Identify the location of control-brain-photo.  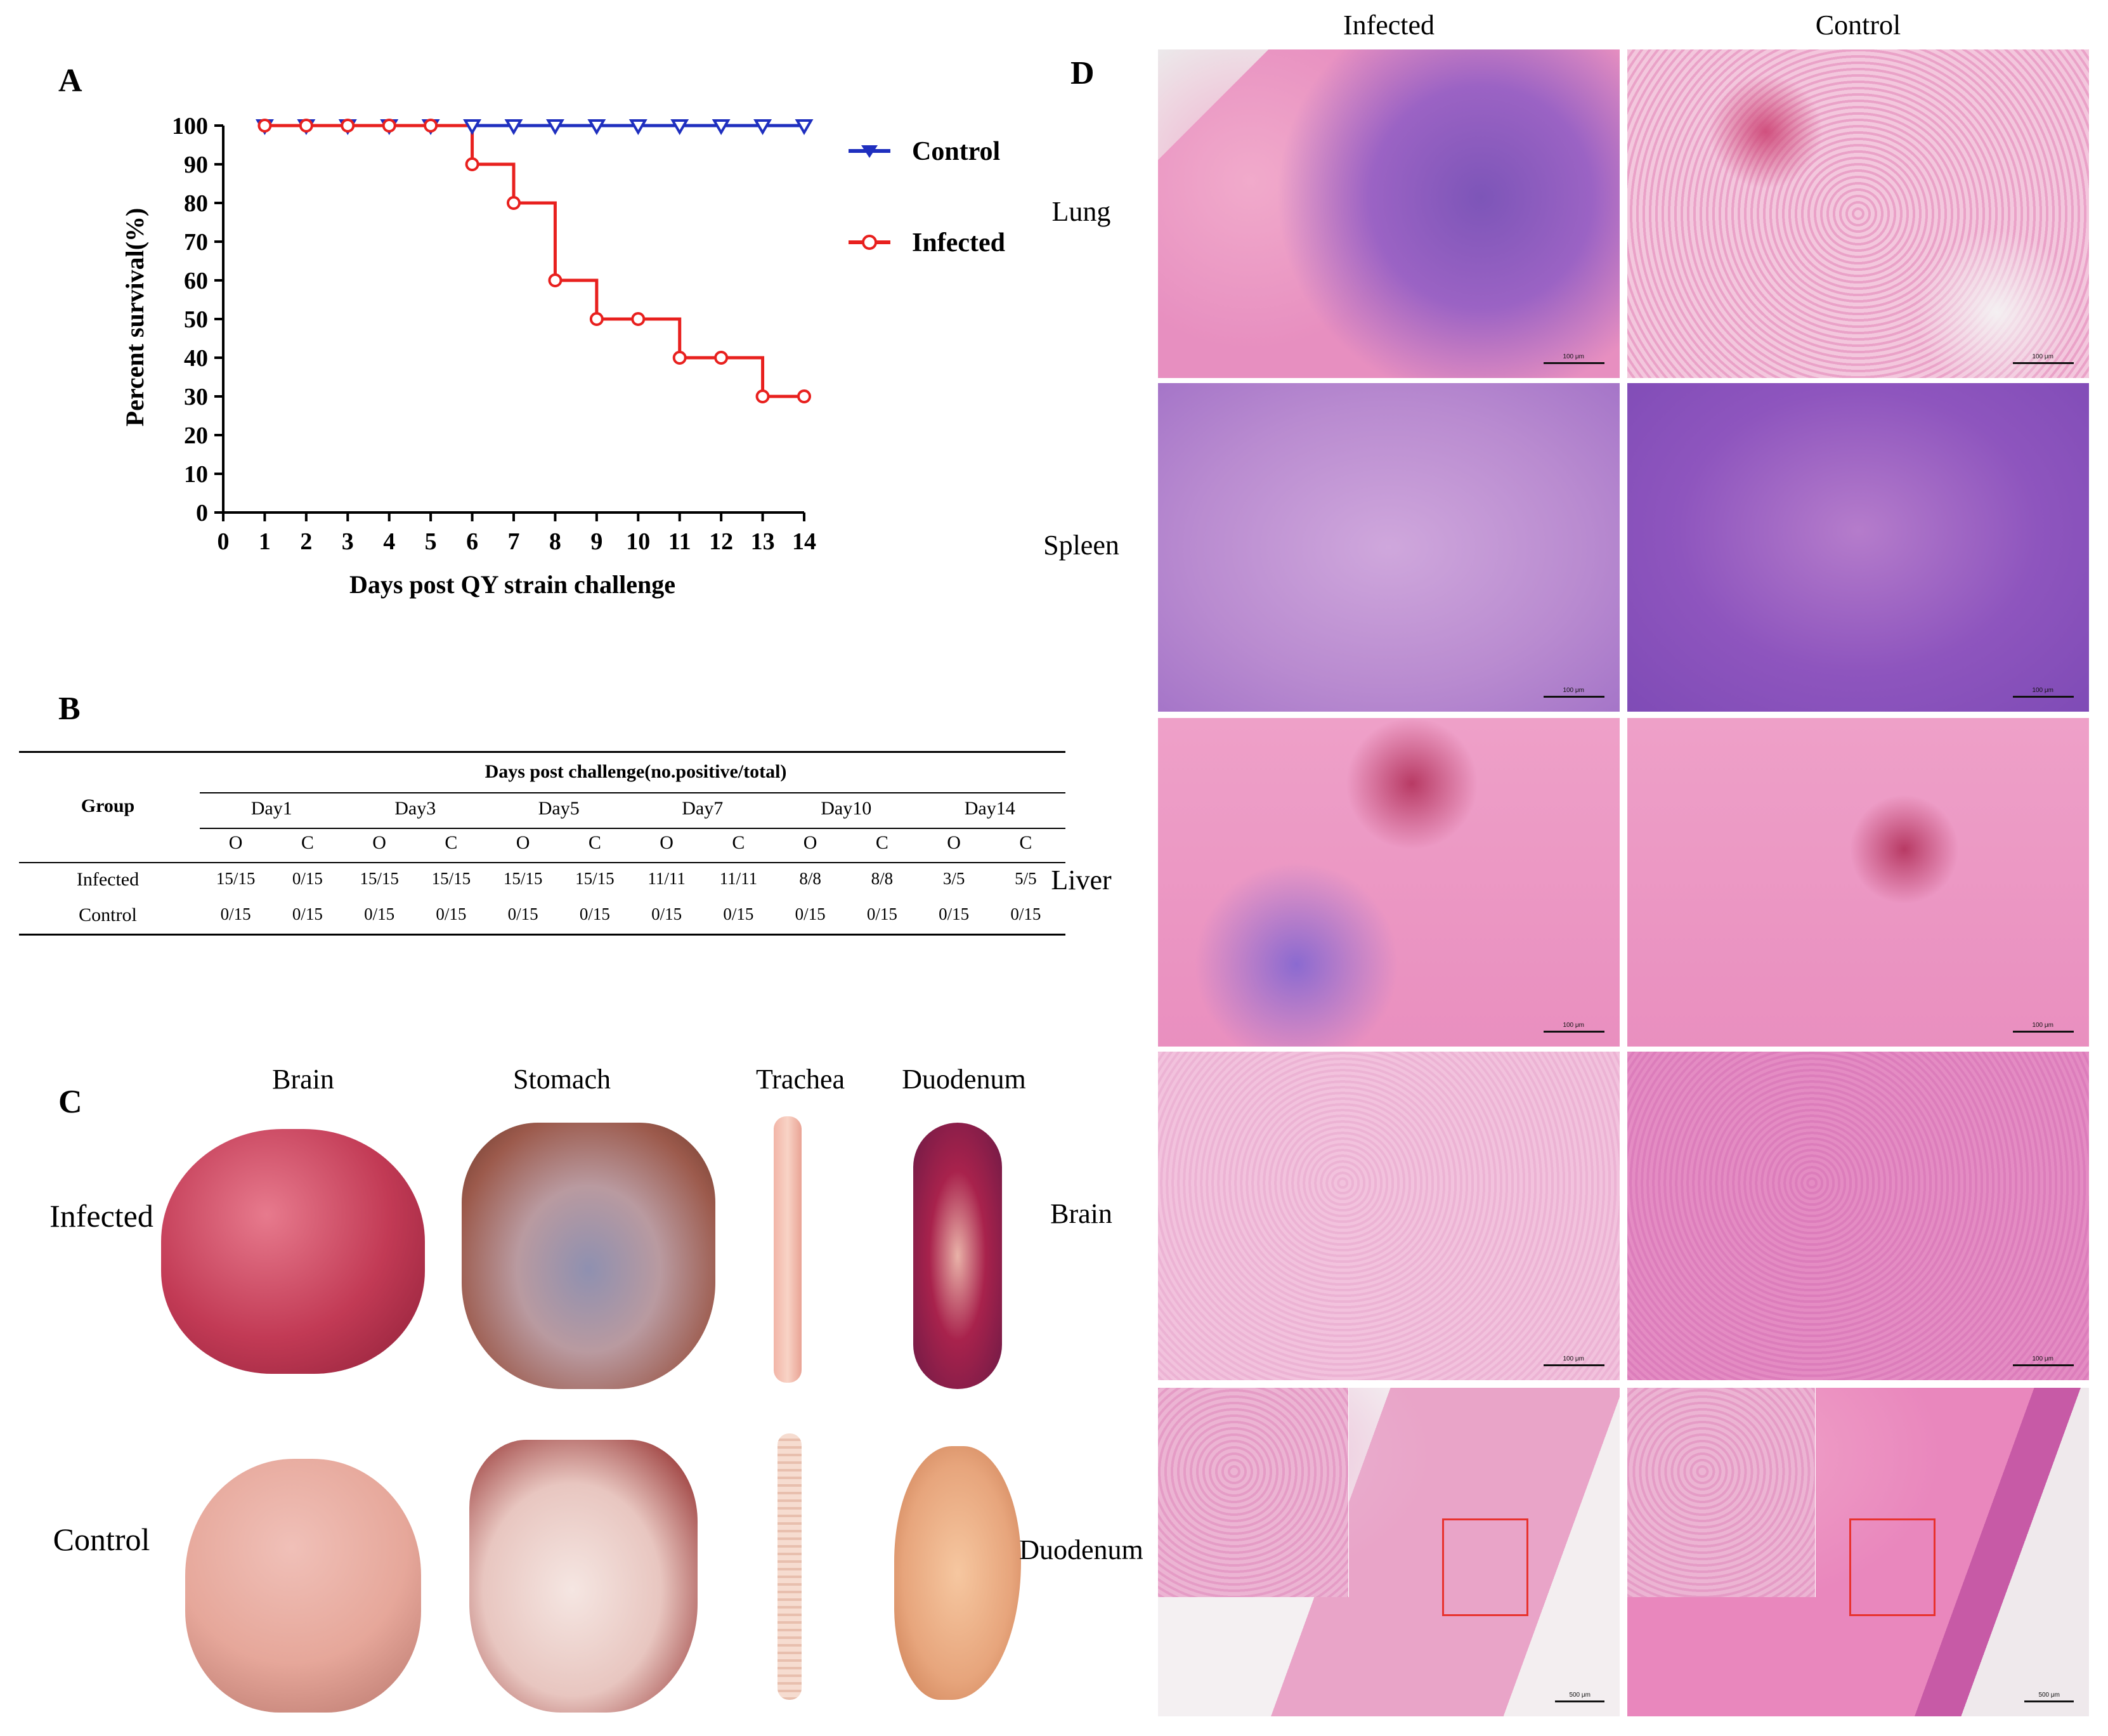
(303, 1586).